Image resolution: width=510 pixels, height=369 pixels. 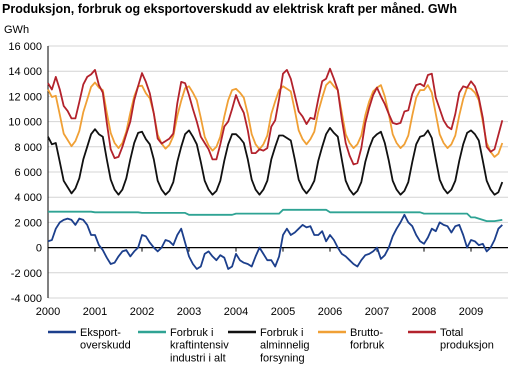 I want to click on x-tick-label: 2000, so click(x=48, y=312).